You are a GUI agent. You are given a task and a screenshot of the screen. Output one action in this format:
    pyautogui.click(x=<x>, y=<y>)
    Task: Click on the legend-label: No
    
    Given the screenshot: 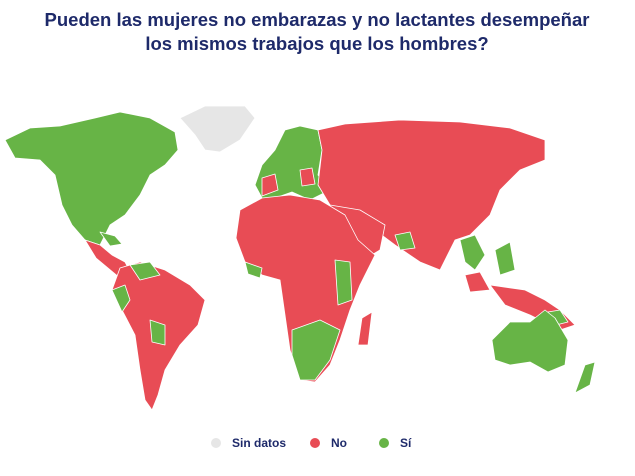 What is the action you would take?
    pyautogui.click(x=339, y=443)
    